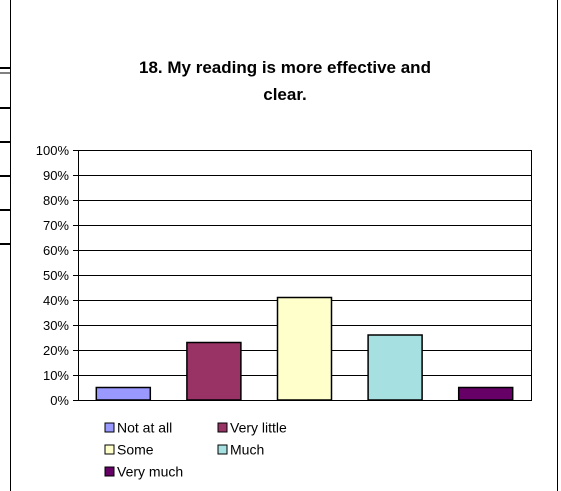 This screenshot has height=491, width=561. Describe the element at coordinates (258, 428) in the screenshot. I see `legend-label-very-little: Very little` at that location.